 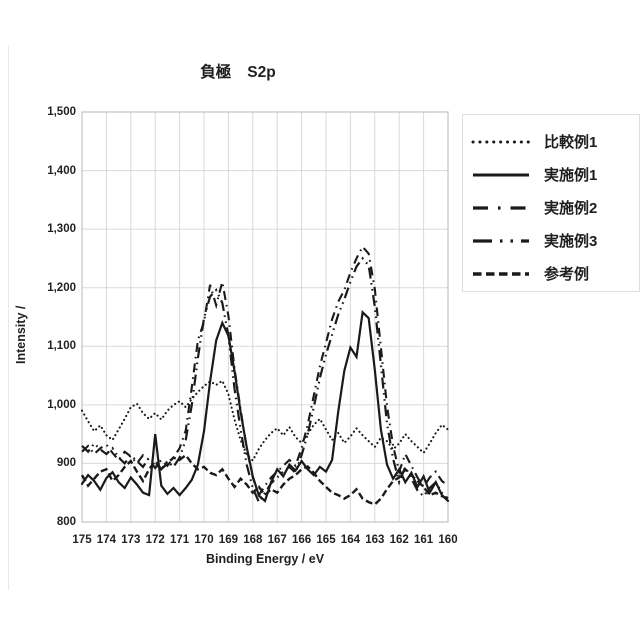 I want to click on x-tick-label: 164, so click(x=350, y=540).